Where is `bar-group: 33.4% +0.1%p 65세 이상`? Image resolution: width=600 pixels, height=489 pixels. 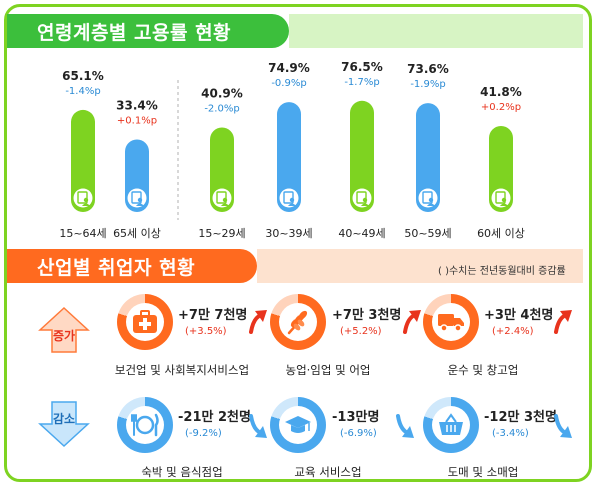 bar-group: 33.4% +0.1%p 65세 이상 is located at coordinates (137, 169).